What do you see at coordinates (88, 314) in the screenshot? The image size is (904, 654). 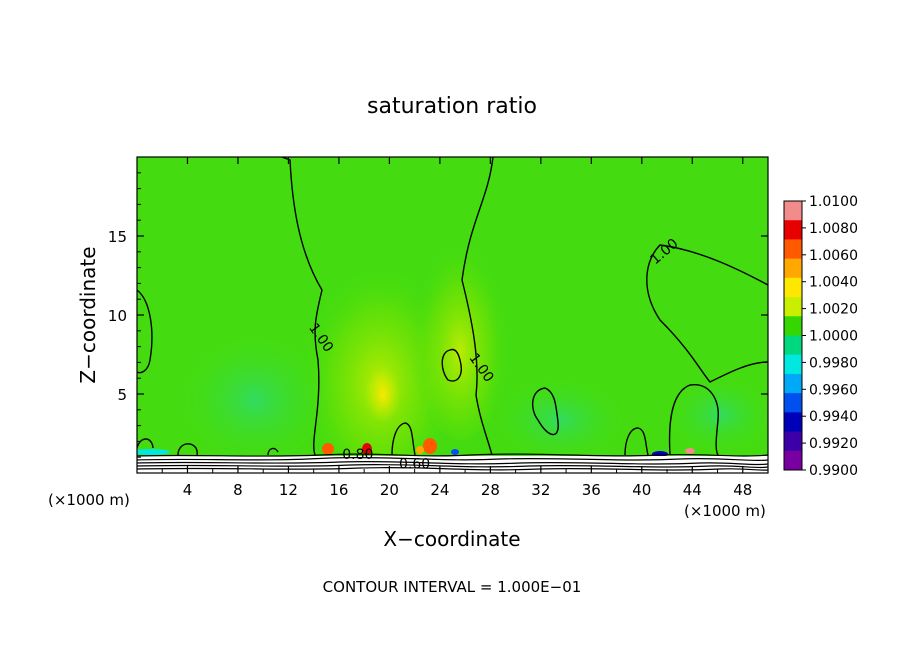 I see `y-axis-label: Z−coordinate` at bounding box center [88, 314].